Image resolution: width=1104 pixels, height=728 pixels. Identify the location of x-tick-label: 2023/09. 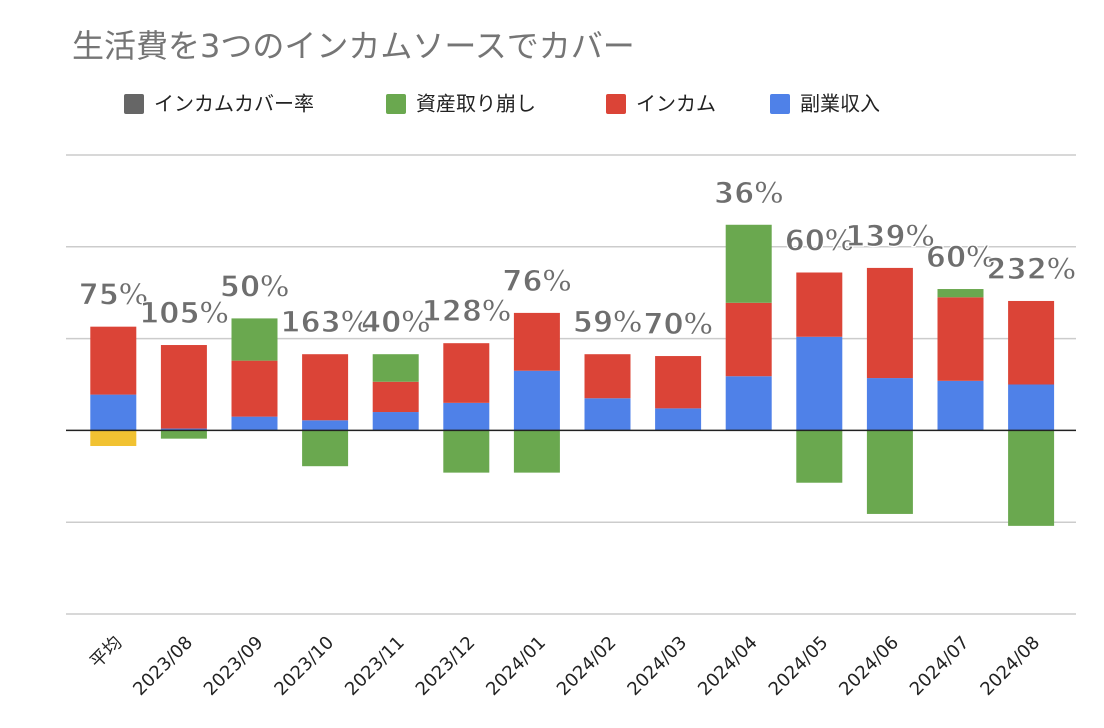
(234, 666).